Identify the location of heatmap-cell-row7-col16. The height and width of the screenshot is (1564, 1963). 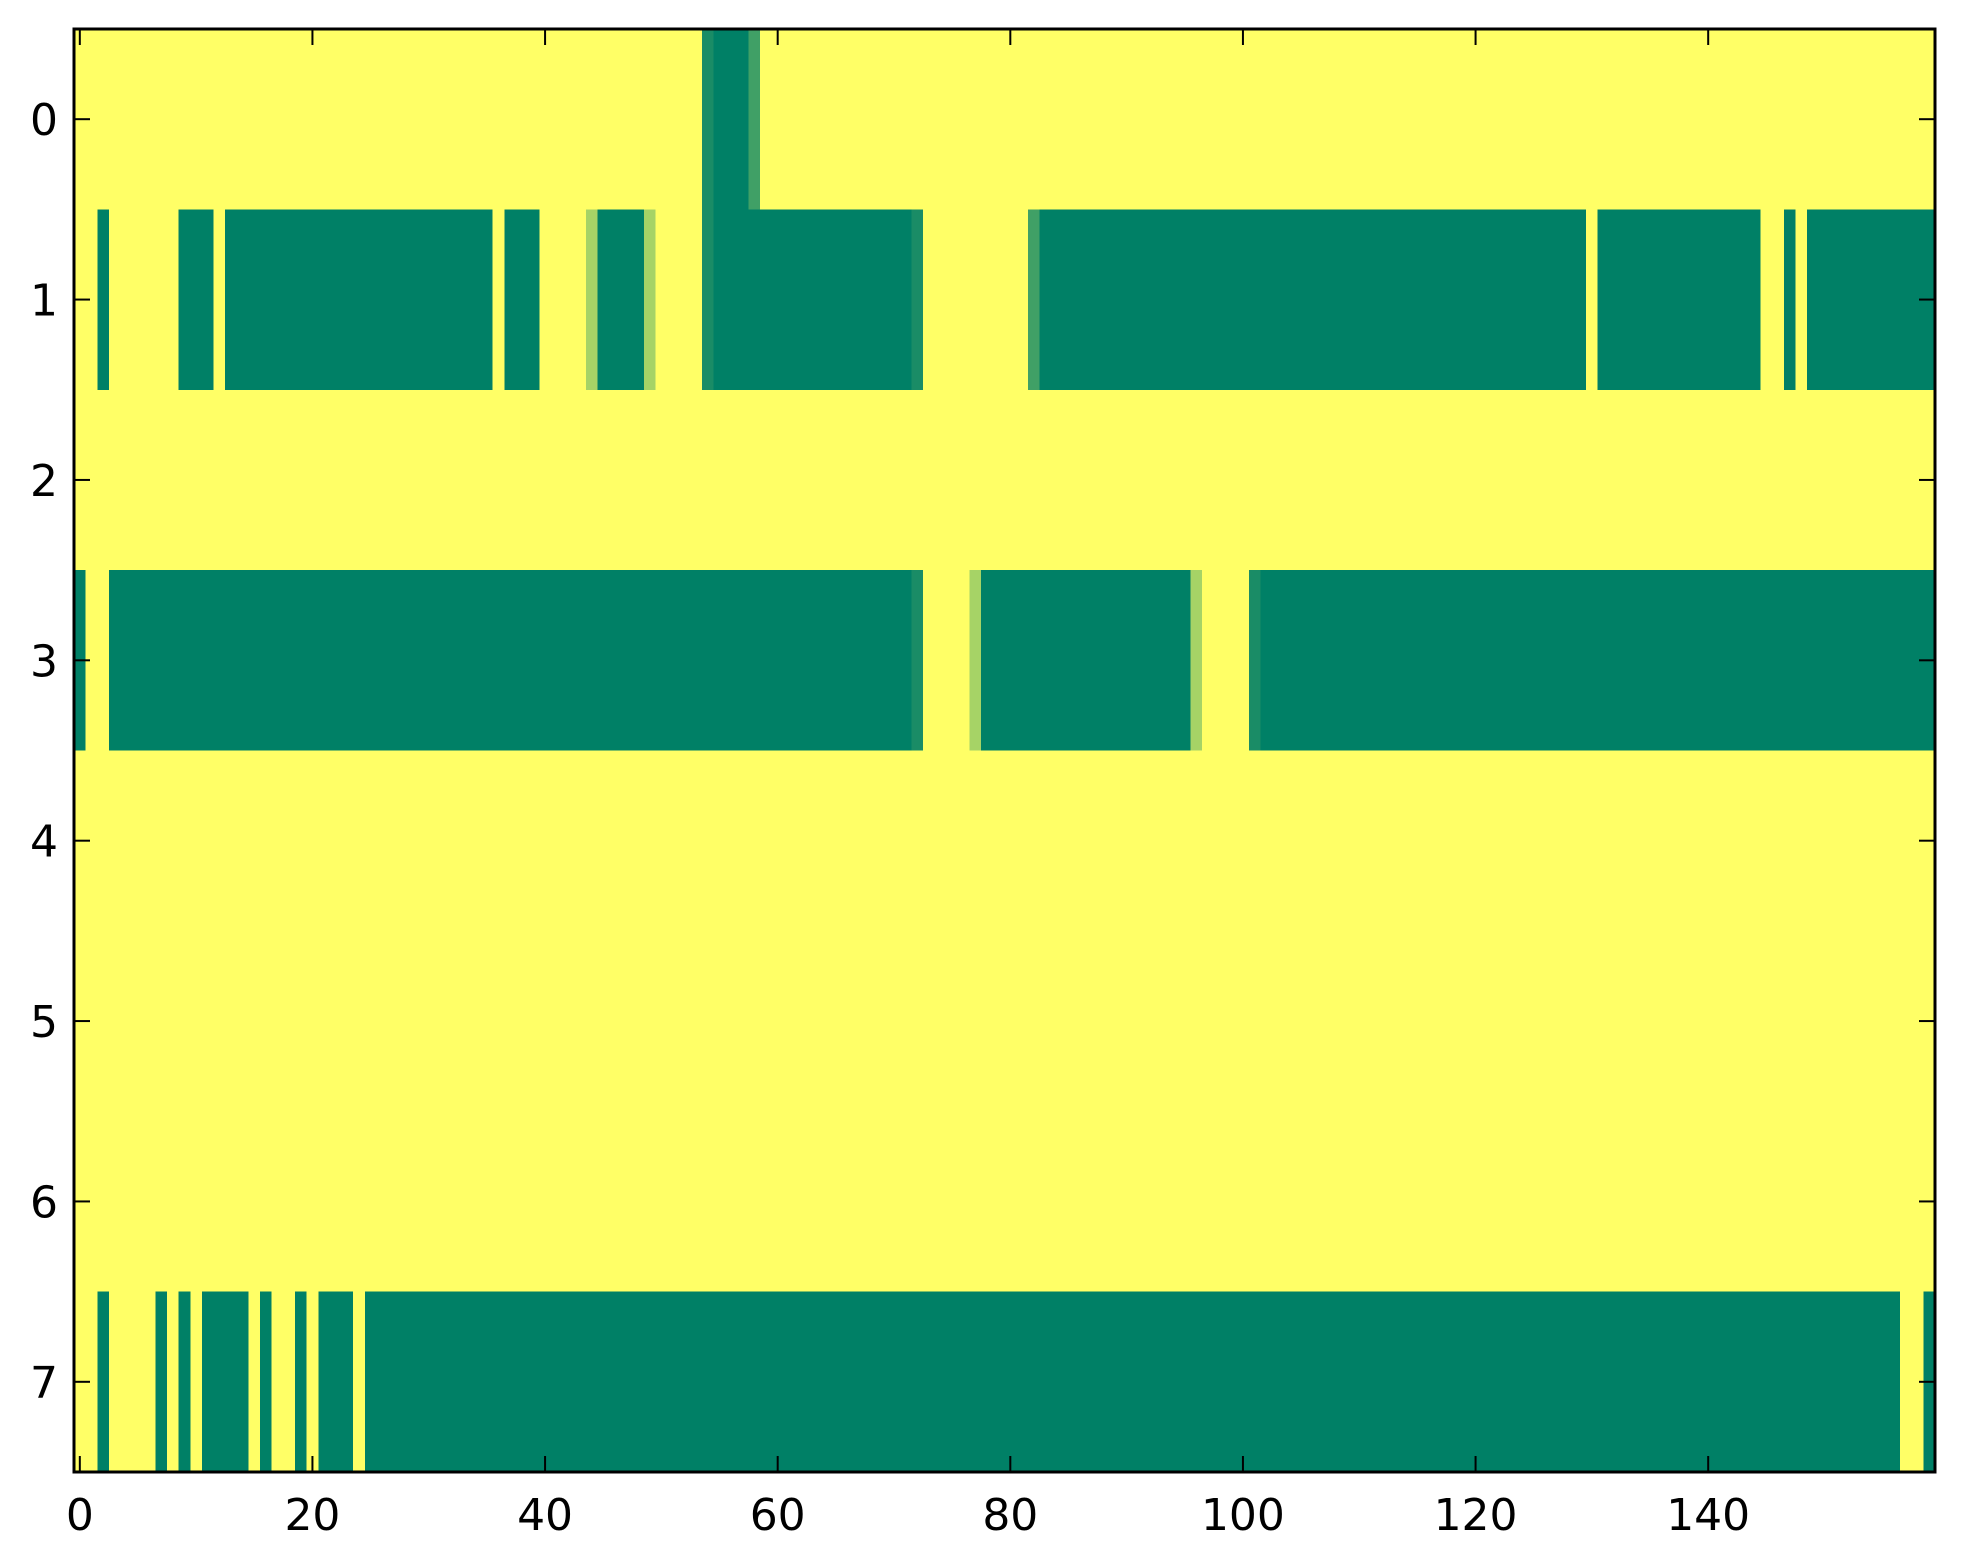
(266, 1381).